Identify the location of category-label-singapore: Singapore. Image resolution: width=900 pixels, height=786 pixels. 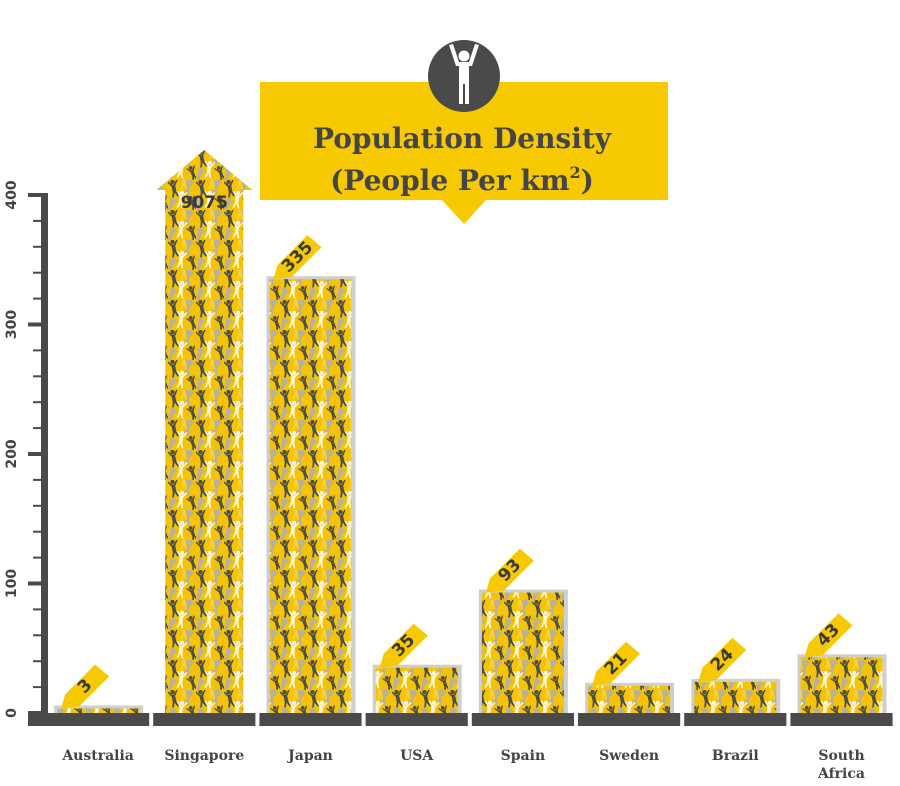
(204, 756).